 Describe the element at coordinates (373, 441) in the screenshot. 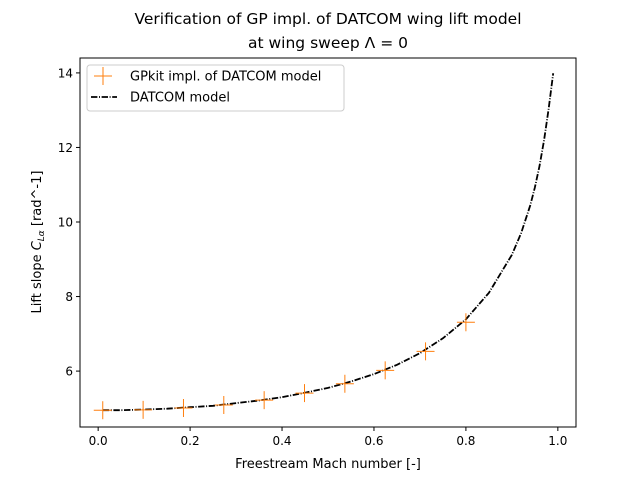

I see `x-tick-label: 0.6` at that location.